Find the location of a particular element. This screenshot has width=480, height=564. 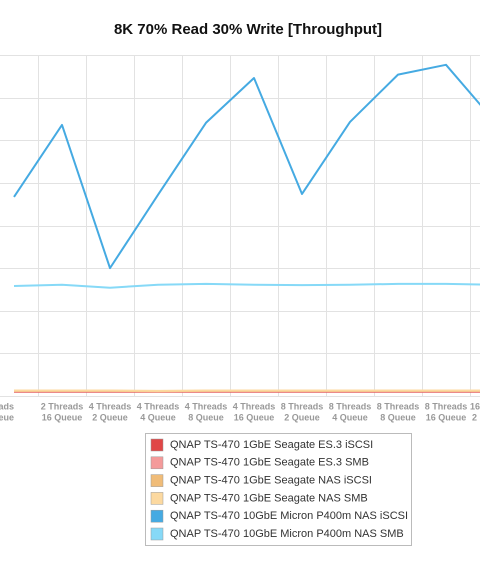

series-line is located at coordinates (246, 285).